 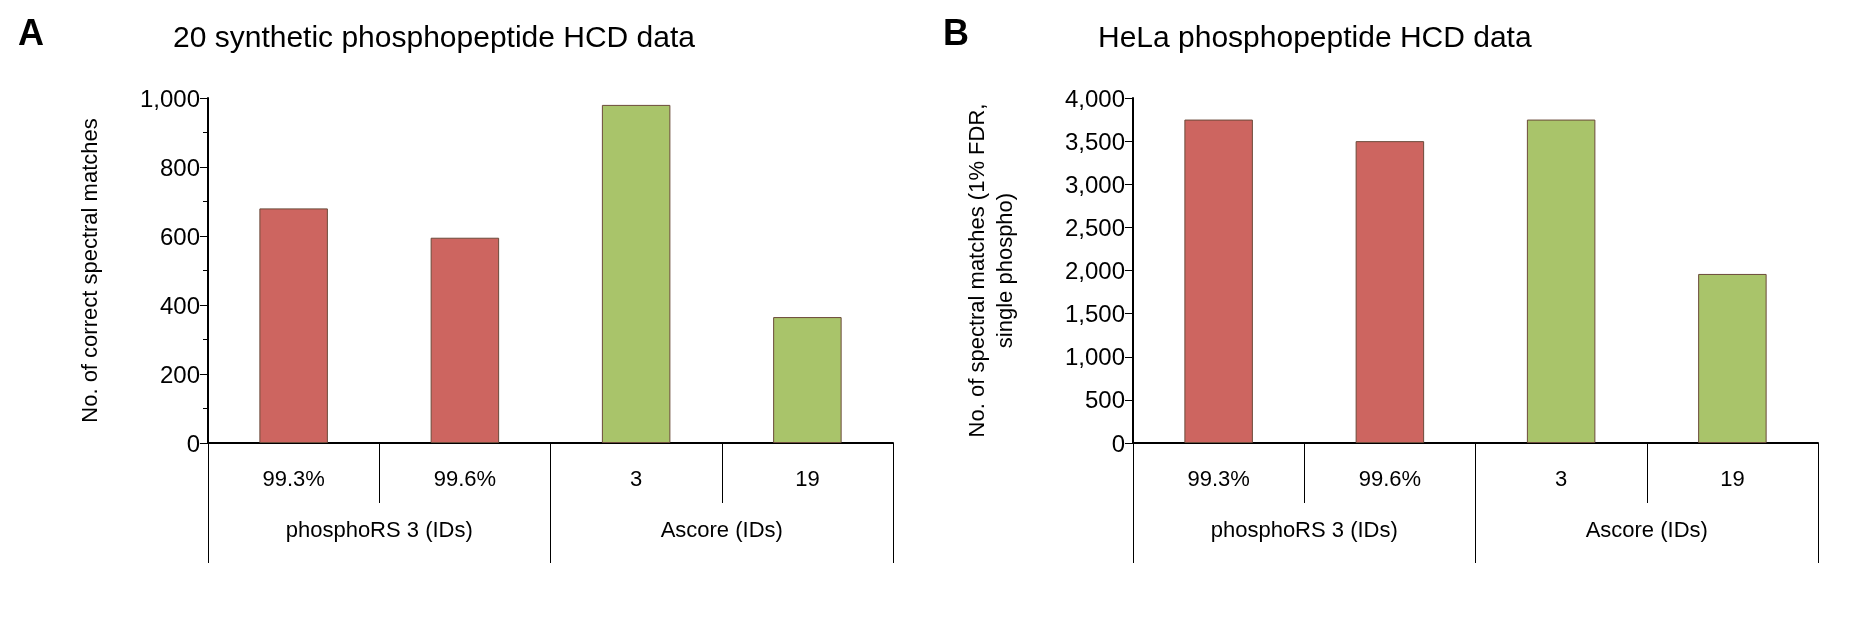 I want to click on y-tick-label: 3,500, so click(x=1094, y=141).